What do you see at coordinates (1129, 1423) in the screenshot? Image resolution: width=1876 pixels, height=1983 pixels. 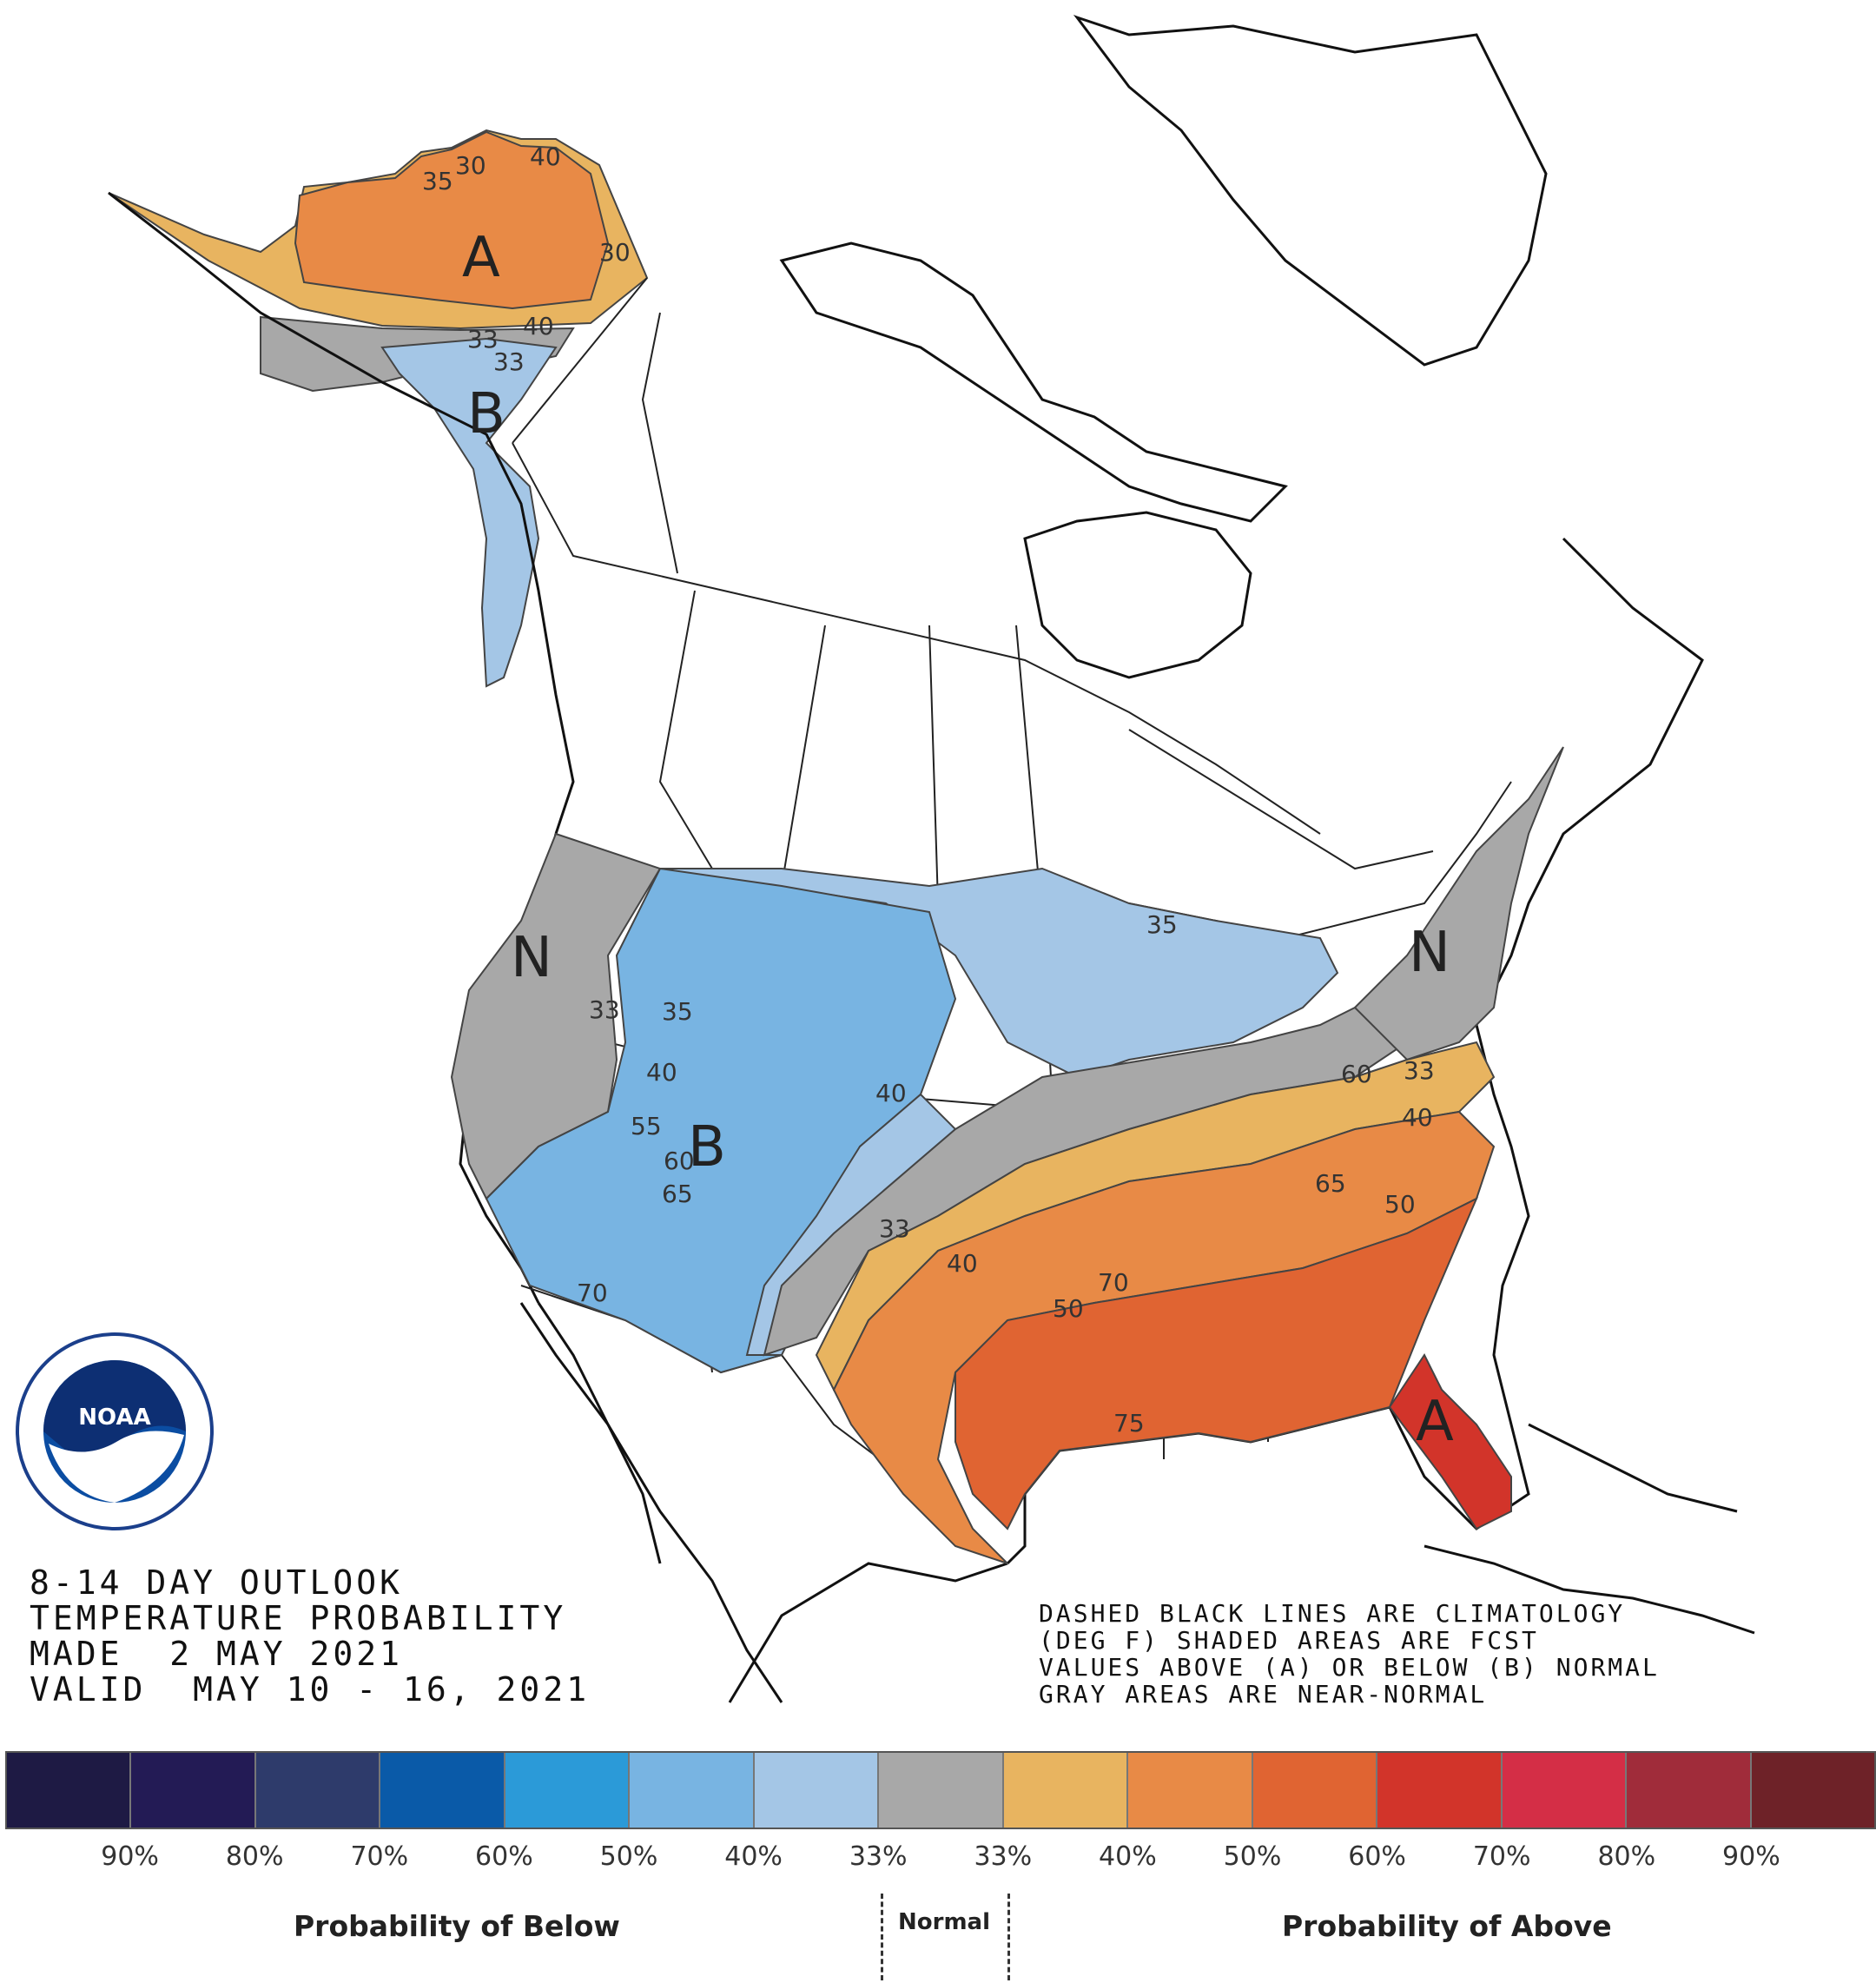 I see `contour-label: 75` at bounding box center [1129, 1423].